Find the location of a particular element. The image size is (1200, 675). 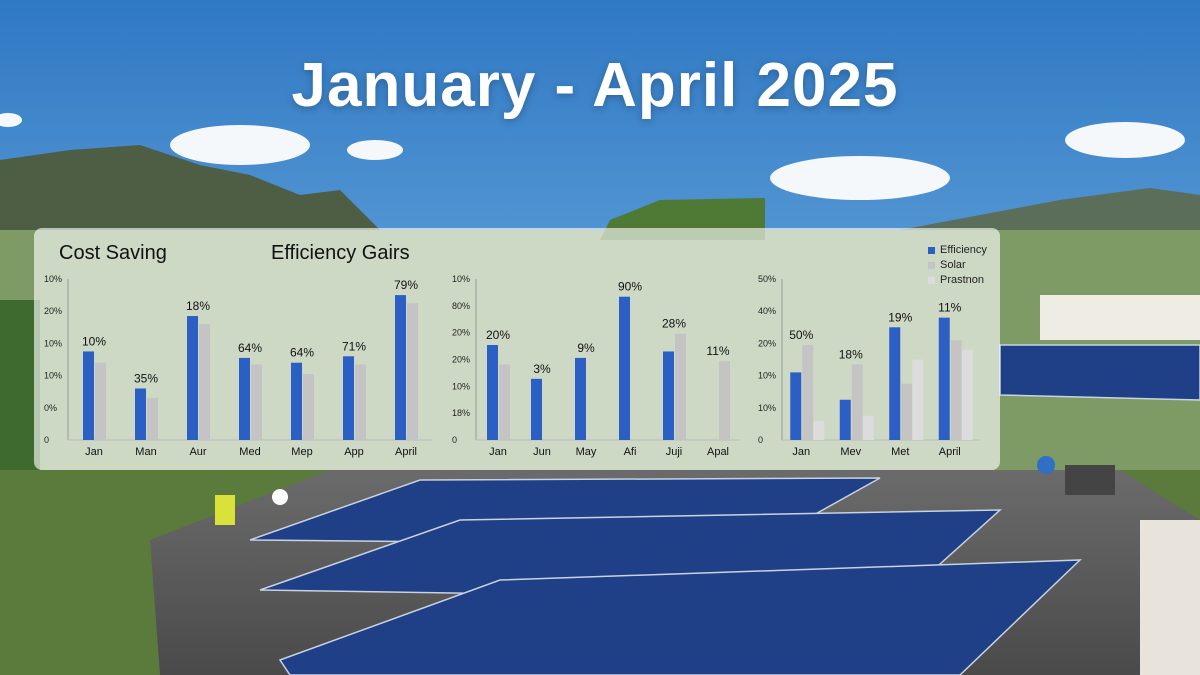

legend-item-efficiency: Efficiency is located at coordinates (957, 250).